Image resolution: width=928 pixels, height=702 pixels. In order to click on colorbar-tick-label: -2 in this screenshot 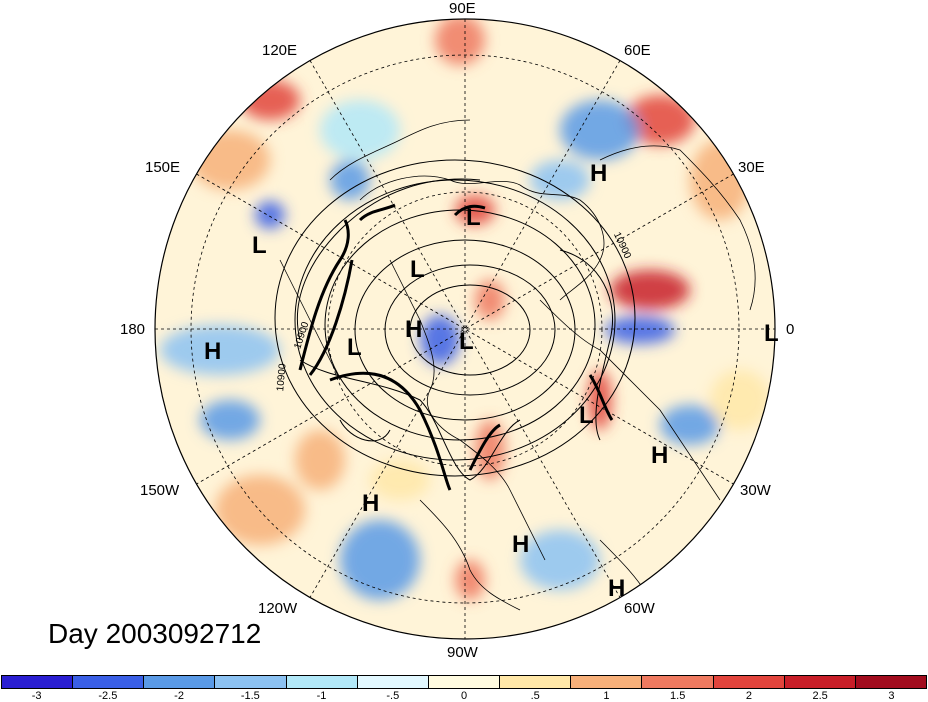, I will do `click(179, 696)`.